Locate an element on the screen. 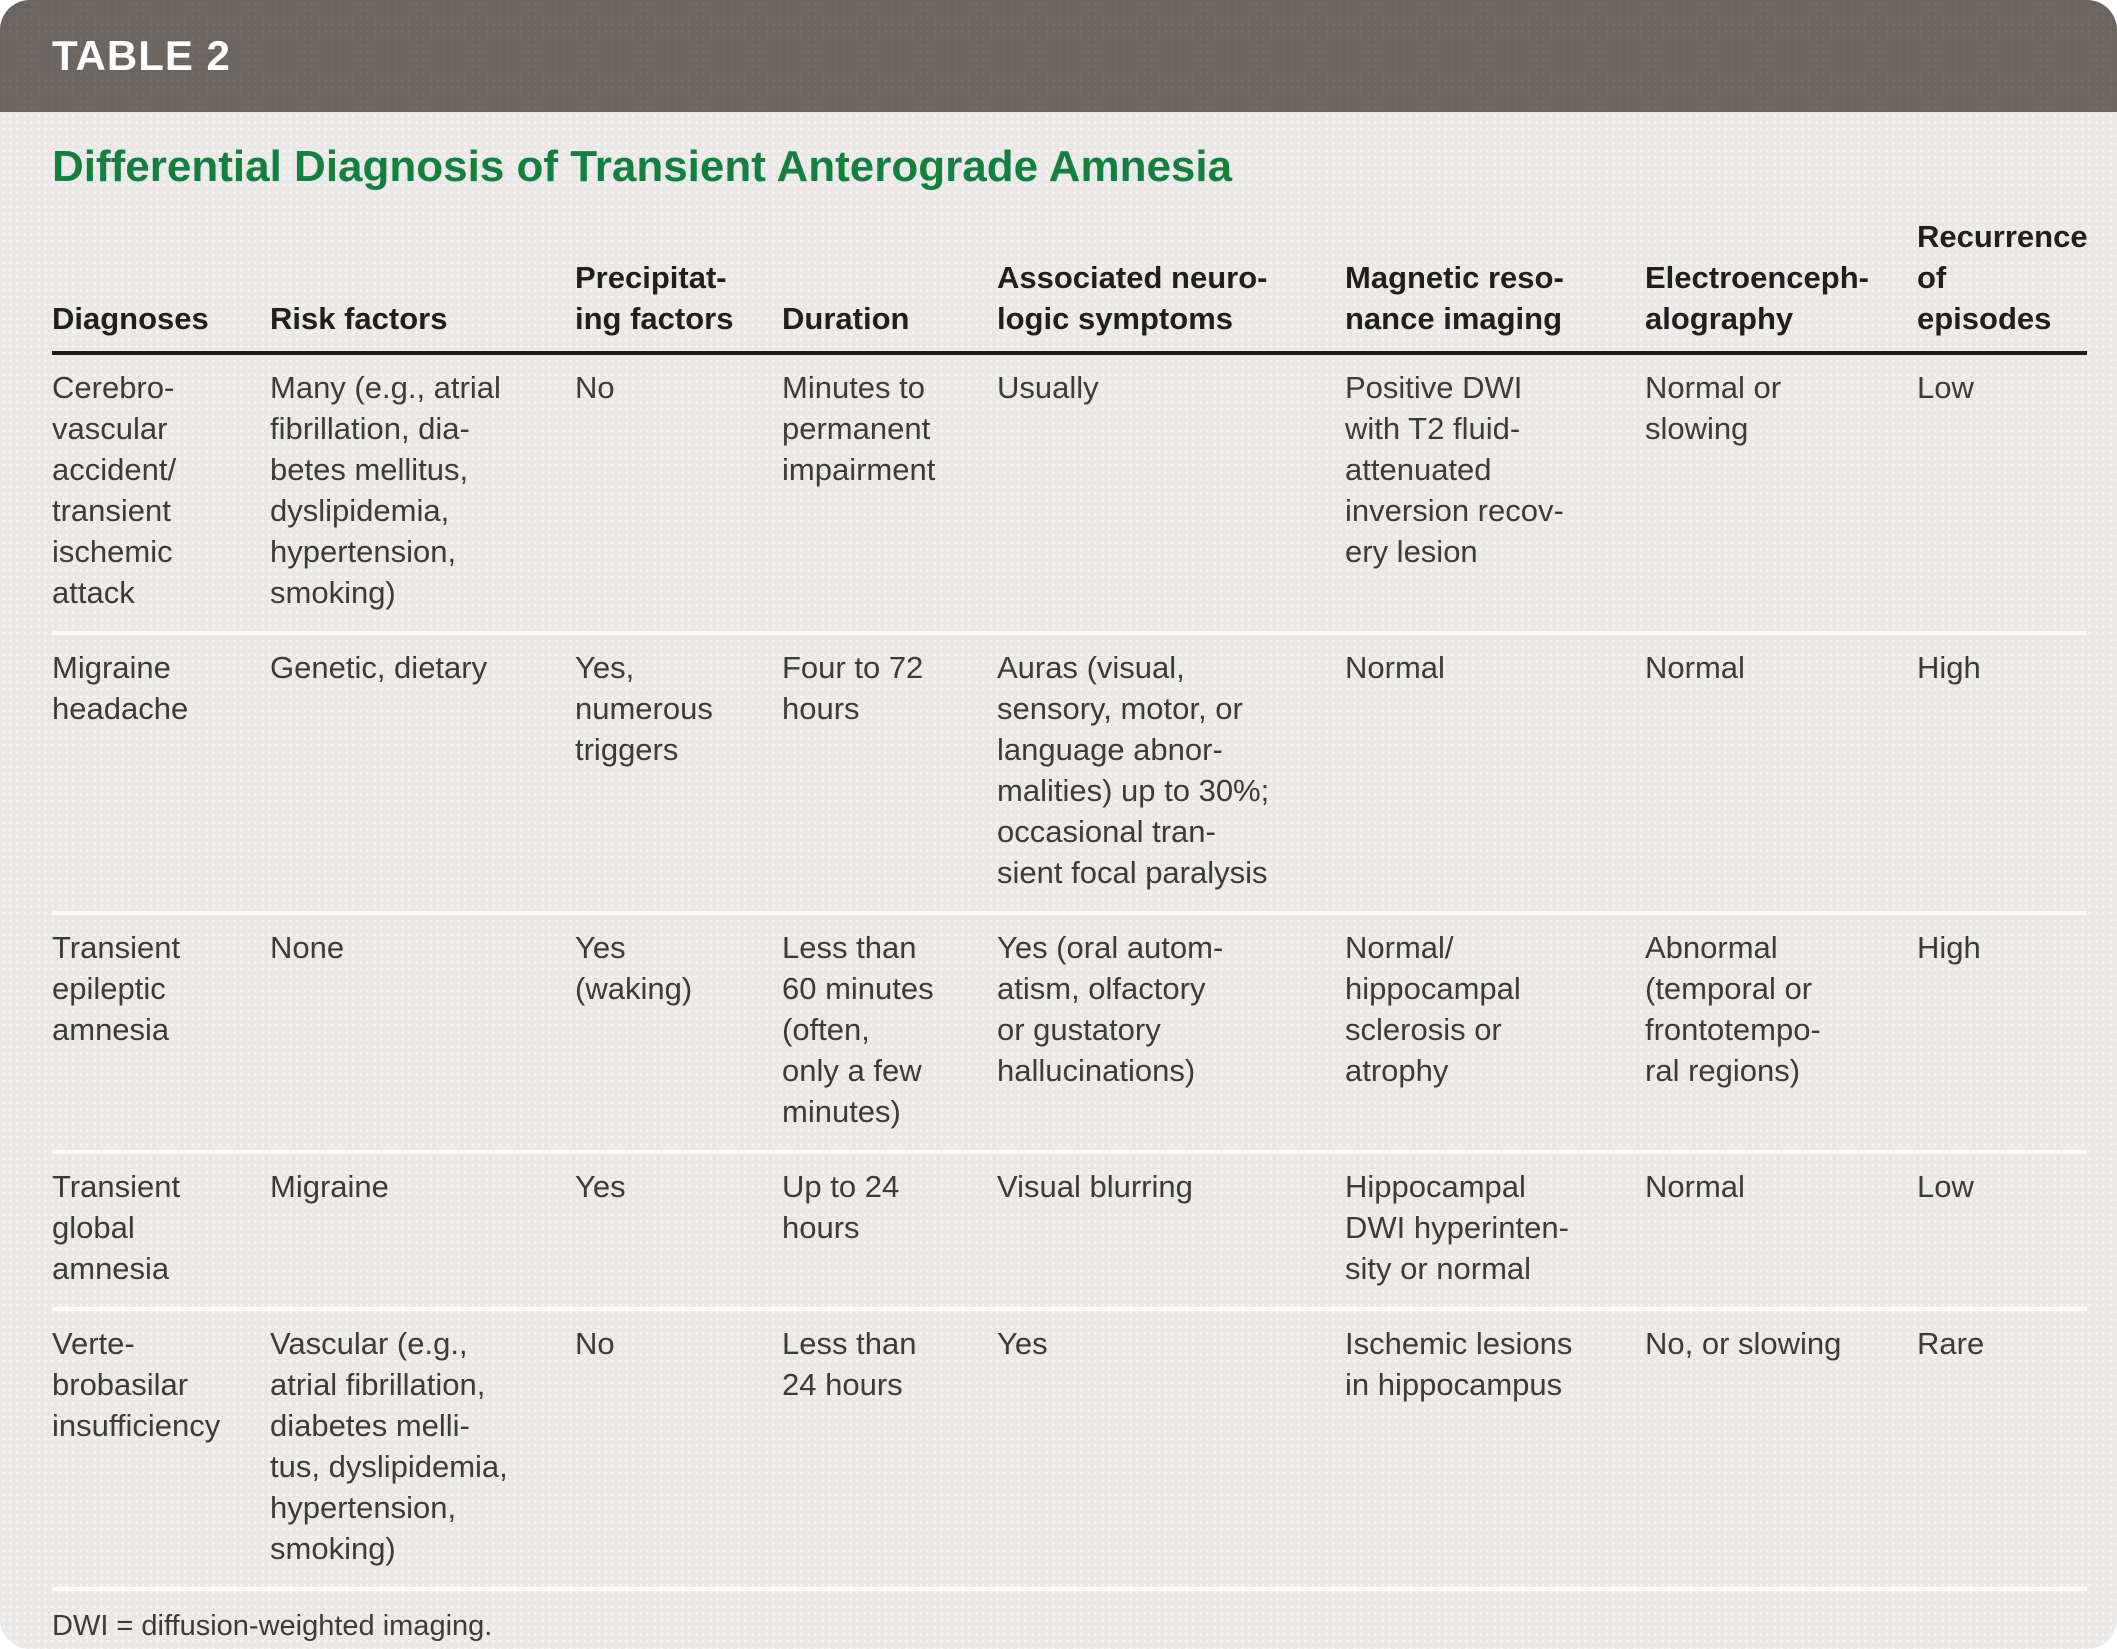  cell-precipitating-factors: Yes, numerous triggers is located at coordinates (644, 708).